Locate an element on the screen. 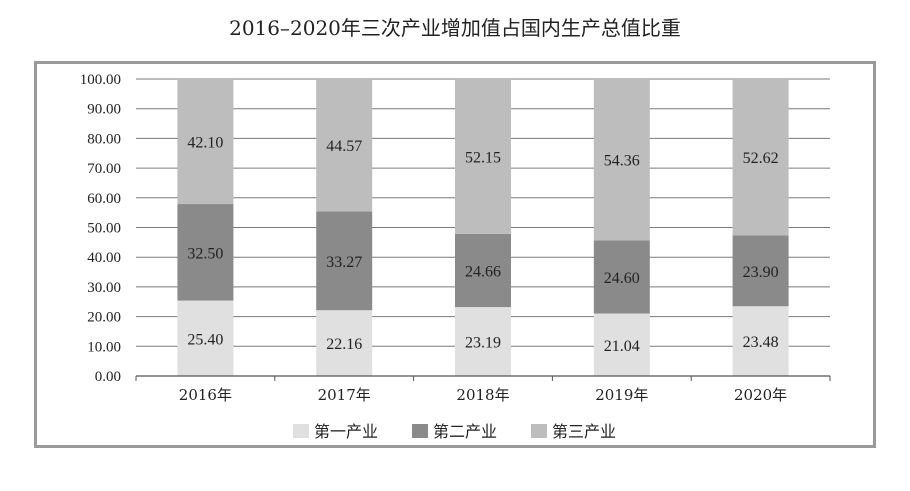 This screenshot has height=491, width=910. data-label: 24.60 is located at coordinates (622, 278).